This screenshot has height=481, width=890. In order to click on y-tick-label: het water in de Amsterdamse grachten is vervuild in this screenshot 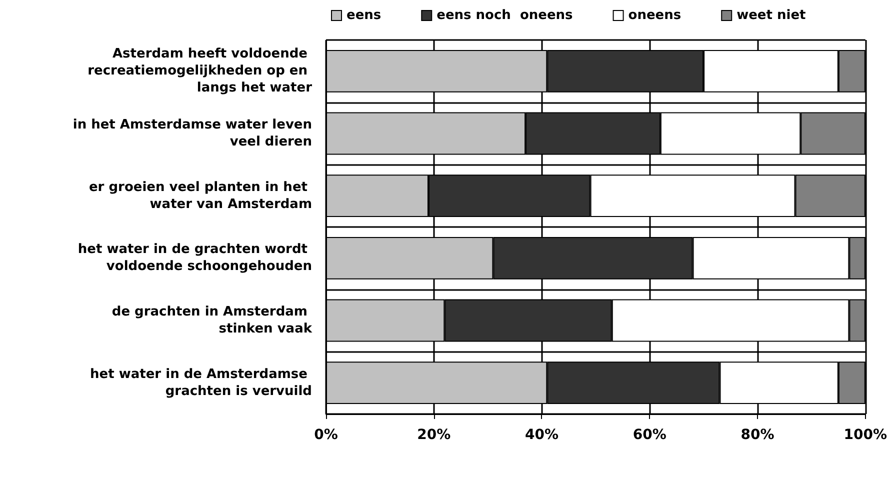, I will do `click(201, 382)`.